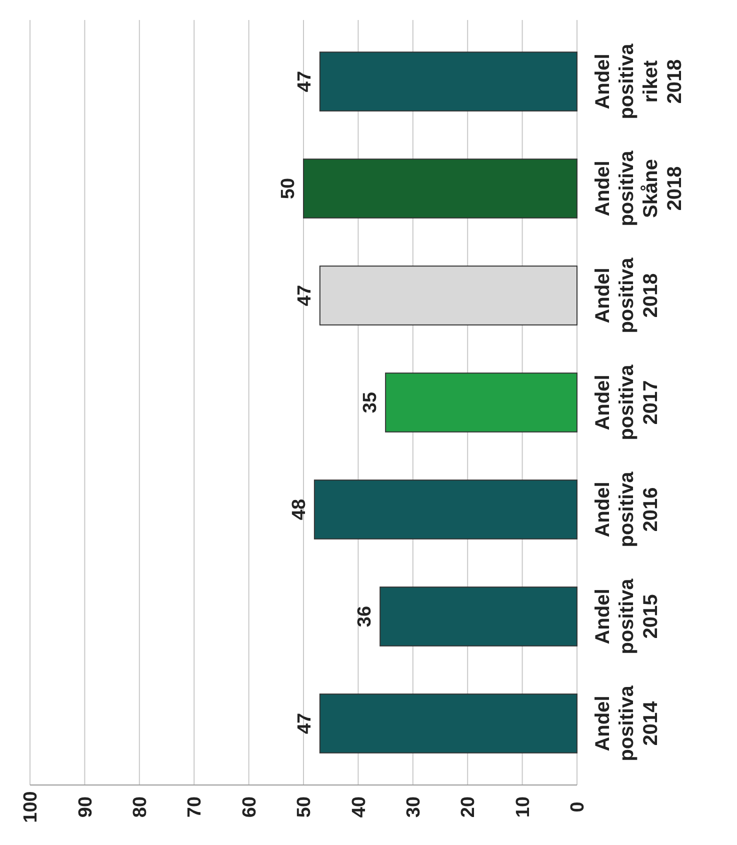  I want to click on data-label: 48, so click(299, 509).